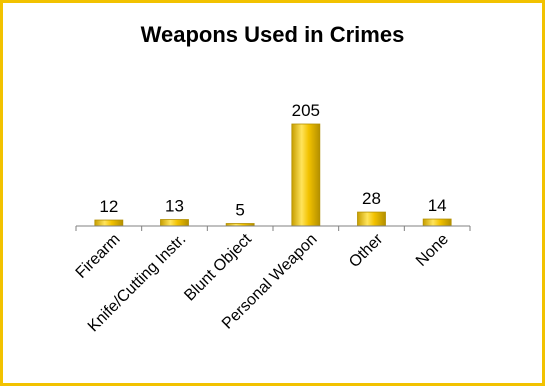  Describe the element at coordinates (174, 223) in the screenshot. I see `bar-knife-cutting-instr` at that location.